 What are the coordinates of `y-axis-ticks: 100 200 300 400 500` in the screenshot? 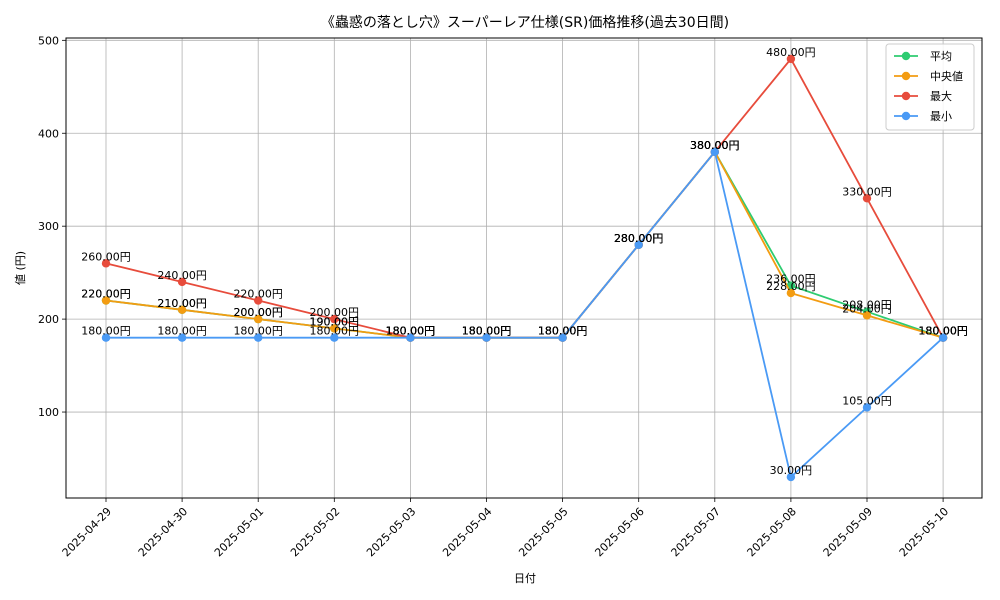 It's located at (52, 226).